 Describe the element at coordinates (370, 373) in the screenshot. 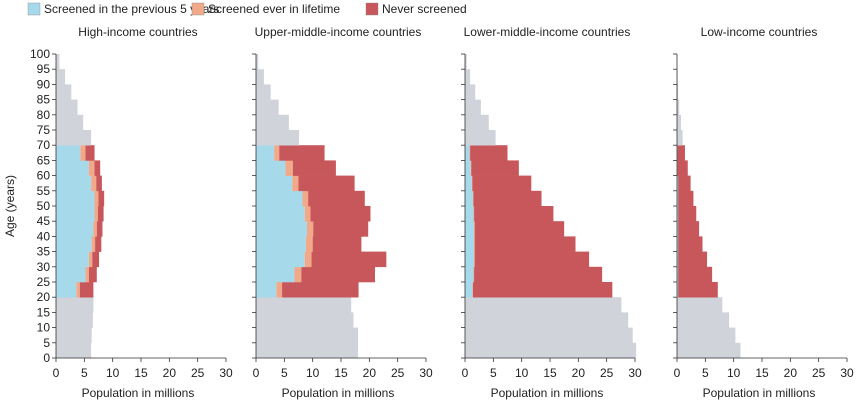

I see `x-tick-label-20: 20` at that location.